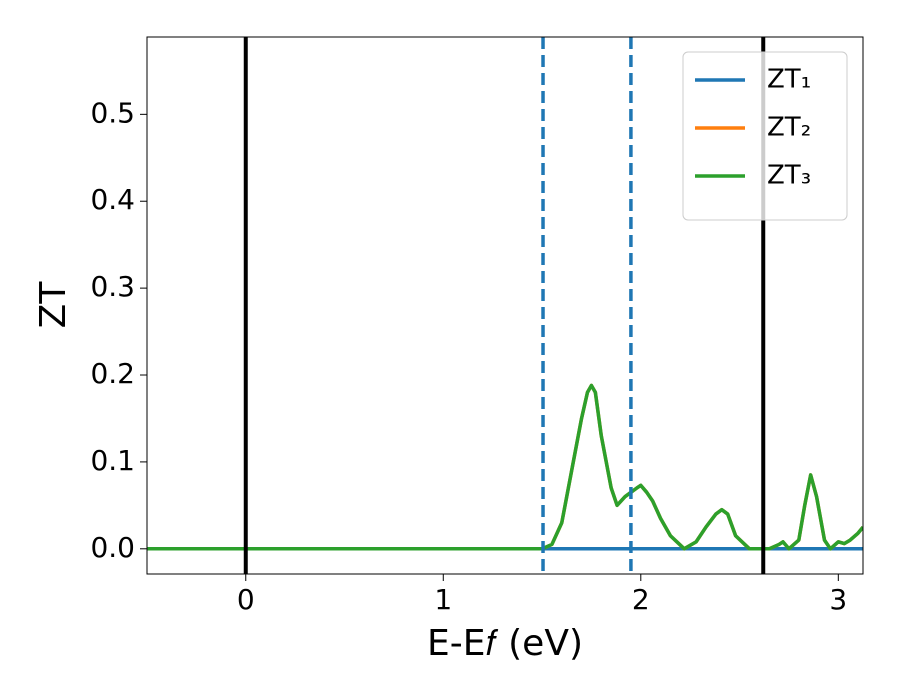  Describe the element at coordinates (765, 136) in the screenshot. I see `legend-box` at that location.